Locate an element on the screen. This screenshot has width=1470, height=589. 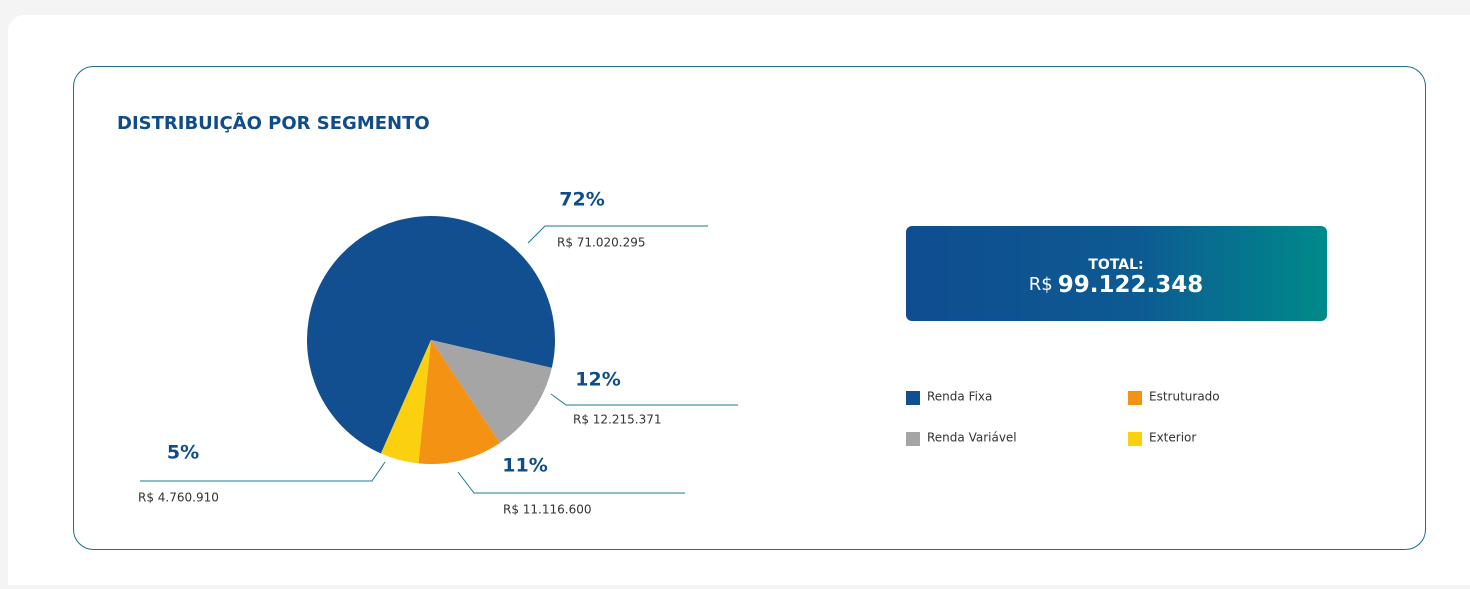
total-box is located at coordinates (1116, 273).